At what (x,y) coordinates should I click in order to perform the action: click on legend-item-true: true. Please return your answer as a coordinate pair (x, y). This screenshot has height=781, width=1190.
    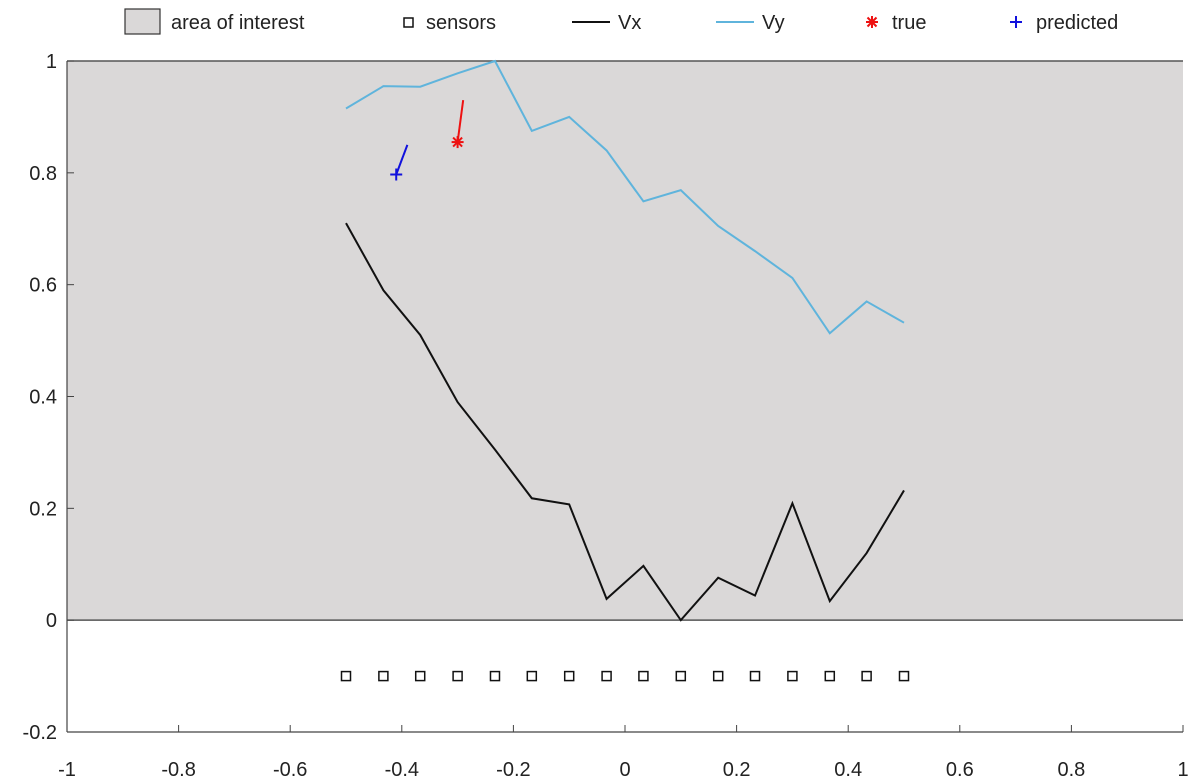
    Looking at the image, I should click on (896, 23).